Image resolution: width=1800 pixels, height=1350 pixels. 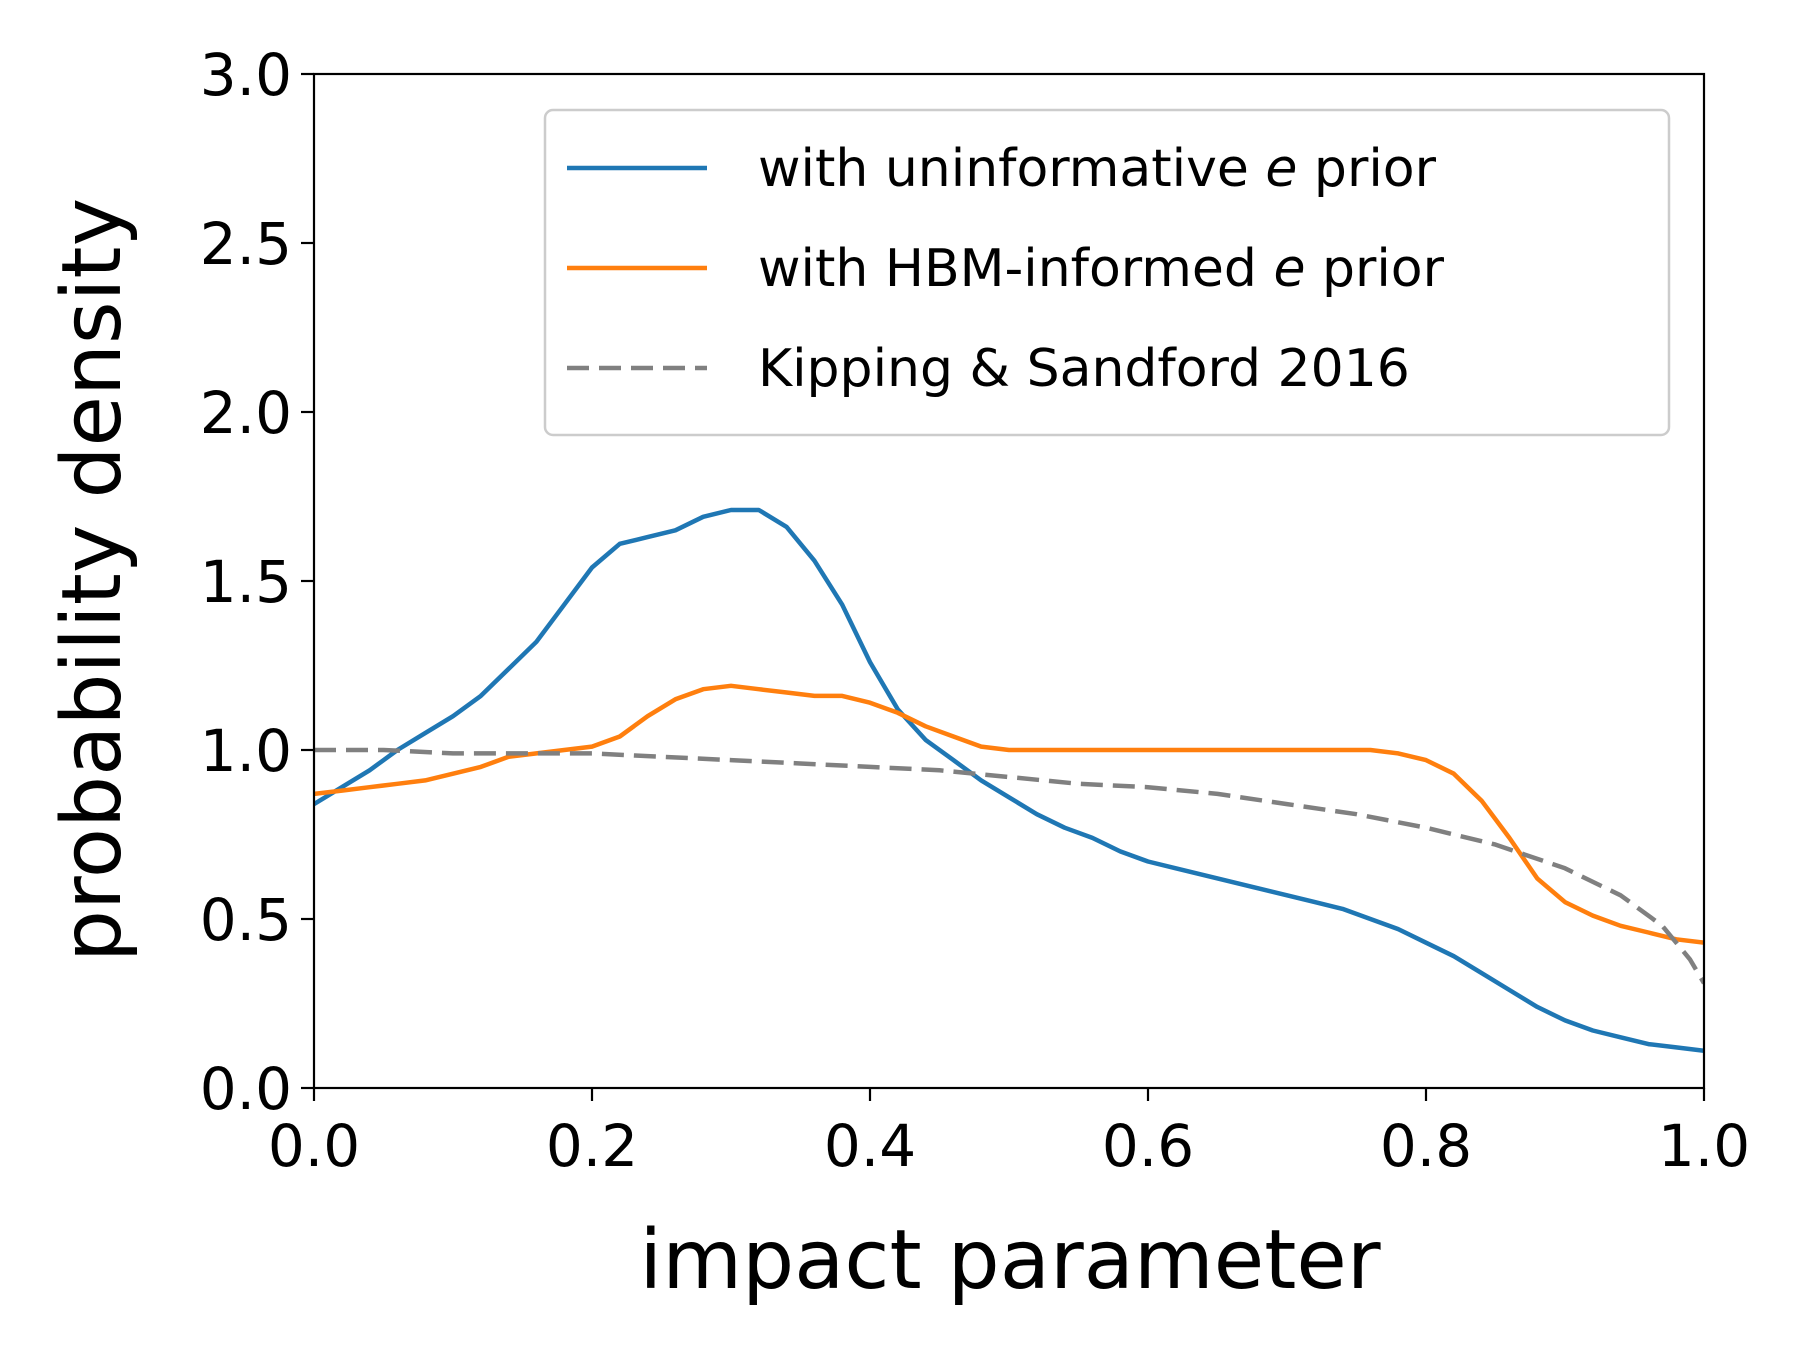 I want to click on x-tick-label: 0.0, so click(x=314, y=1146).